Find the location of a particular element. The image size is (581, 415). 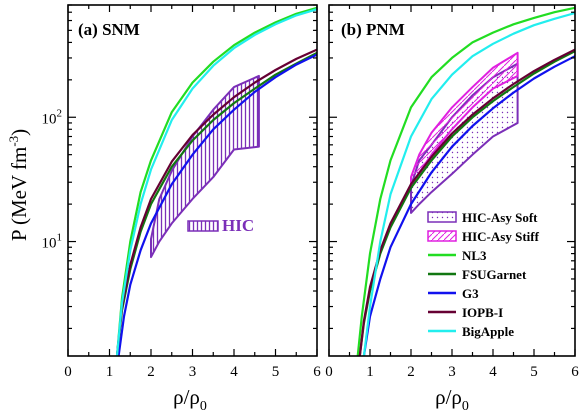

y-axis-title-sup: -3 is located at coordinates (13, 141).